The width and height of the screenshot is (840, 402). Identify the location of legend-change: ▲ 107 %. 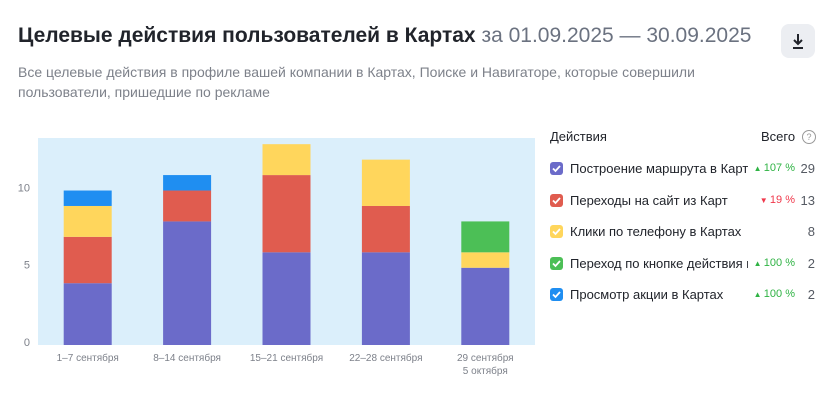
(772, 168).